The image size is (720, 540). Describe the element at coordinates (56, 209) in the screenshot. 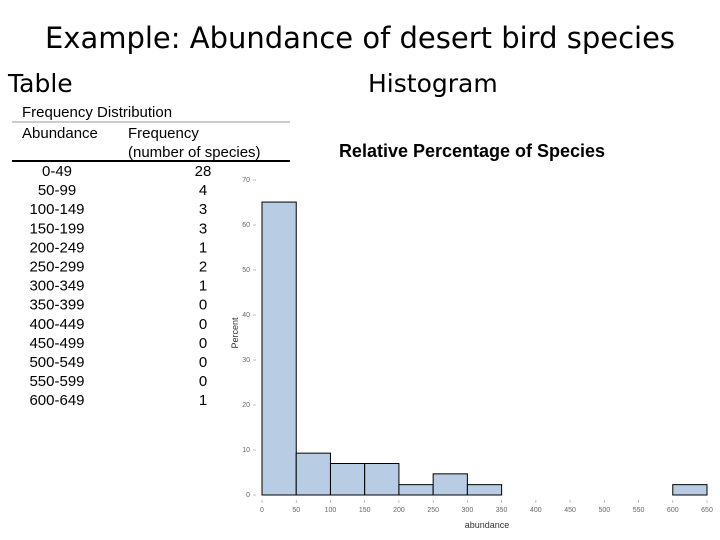

I see `table-cell: 100-149` at that location.